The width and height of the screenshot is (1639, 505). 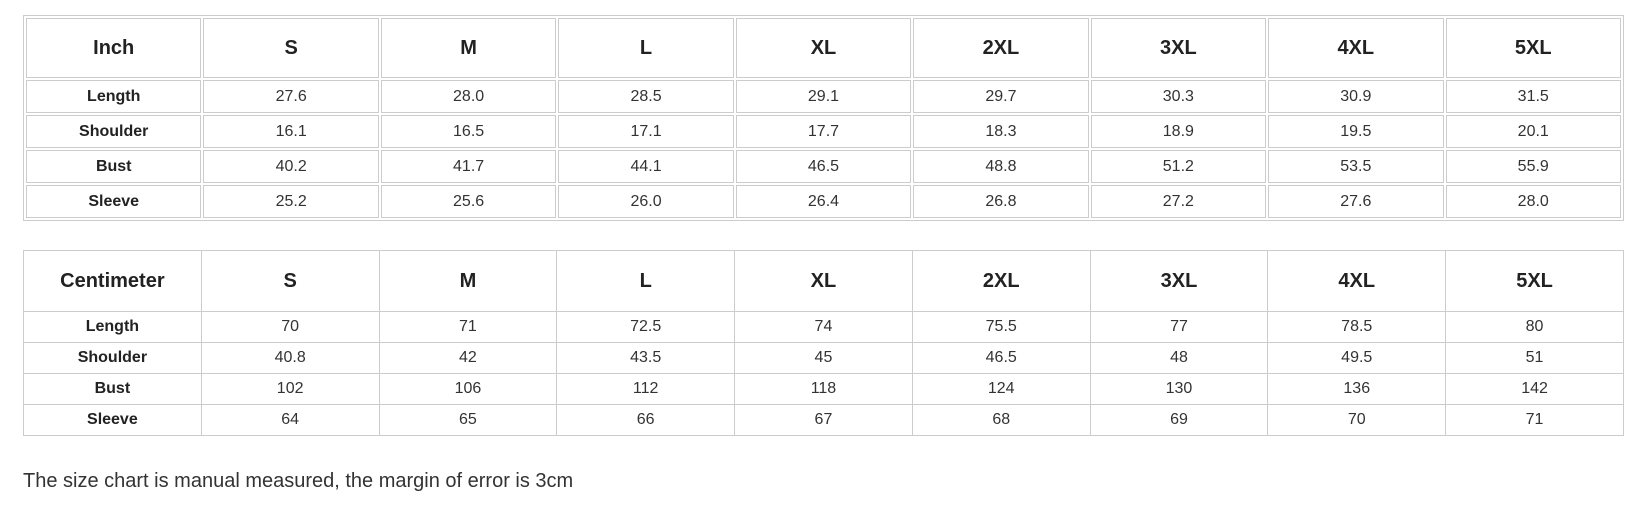 What do you see at coordinates (1001, 131) in the screenshot?
I see `table-cell: 18.3` at bounding box center [1001, 131].